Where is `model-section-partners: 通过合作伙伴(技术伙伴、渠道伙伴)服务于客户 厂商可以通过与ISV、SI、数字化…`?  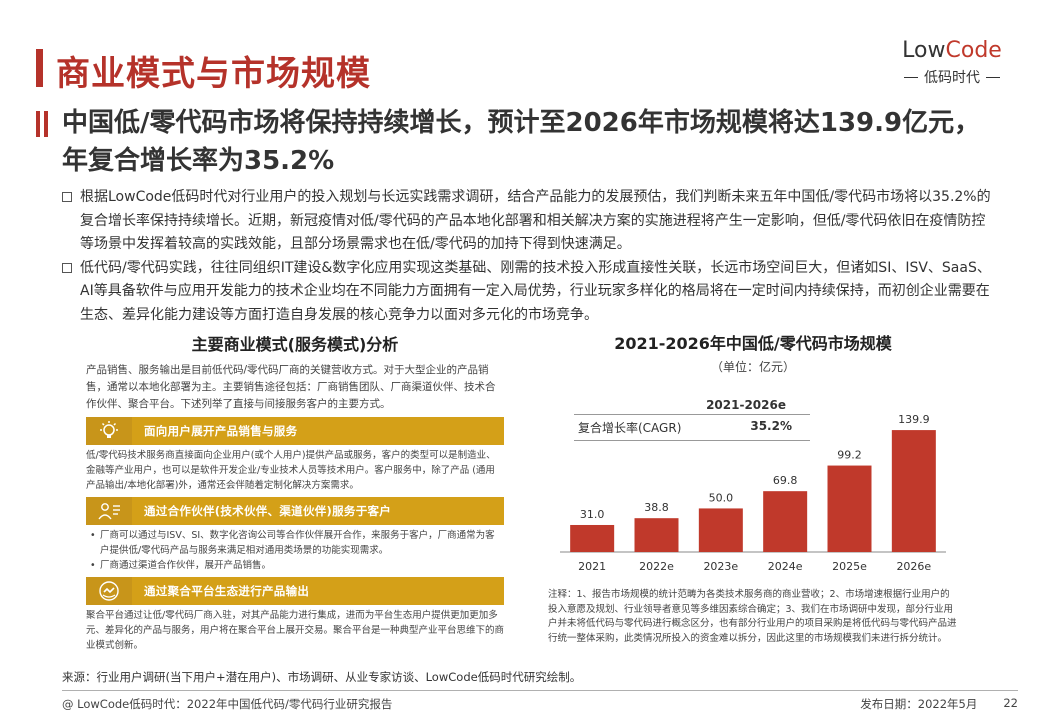
model-section-partners: 通过合作伙伴(技术伙伴、渠道伙伴)服务于客户 厂商可以通过与ISV、SI、数字化… is located at coordinates (295, 535).